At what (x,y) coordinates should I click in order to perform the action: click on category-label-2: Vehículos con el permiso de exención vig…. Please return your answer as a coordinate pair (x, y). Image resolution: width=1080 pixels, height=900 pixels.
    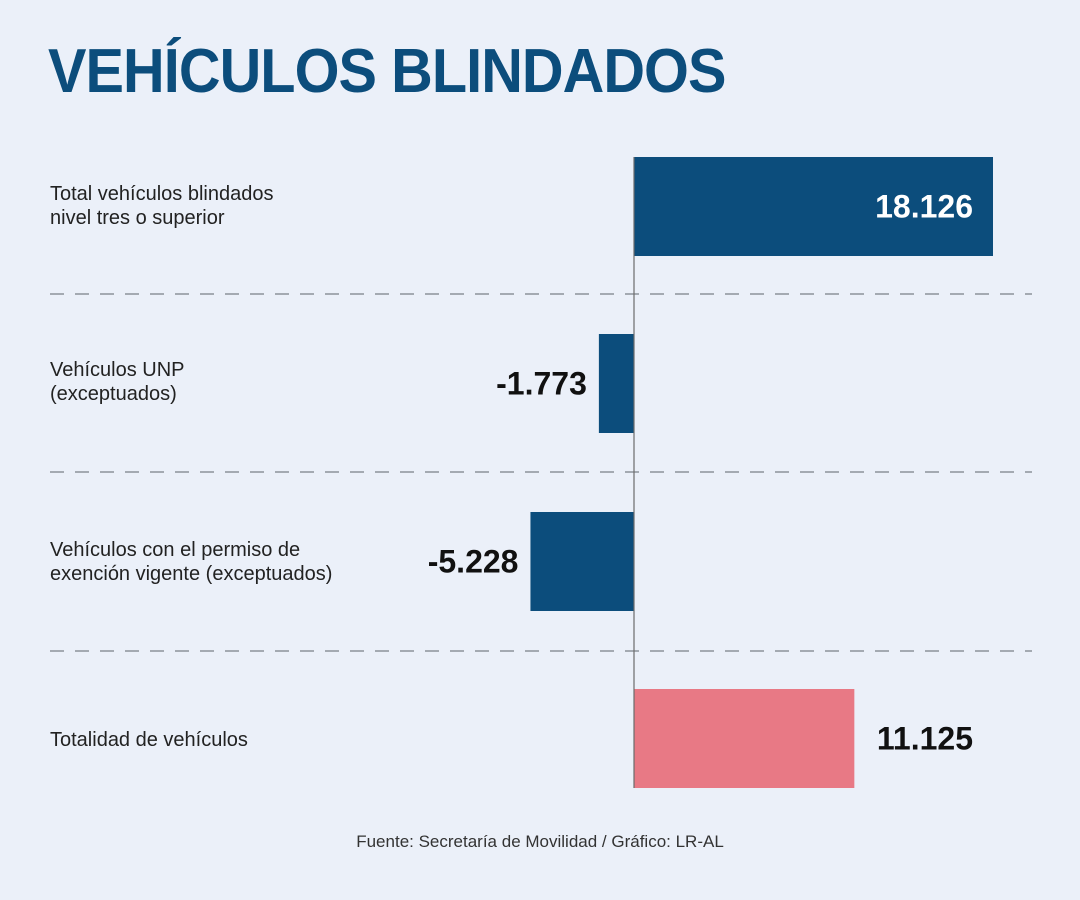
    Looking at the image, I should click on (191, 562).